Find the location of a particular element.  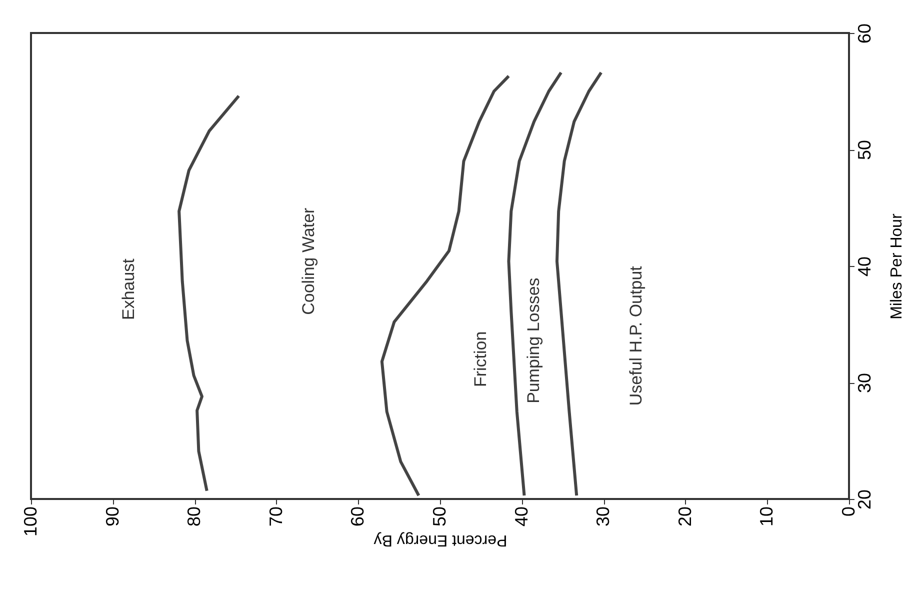

annotation: Cooling Water is located at coordinates (308, 261).